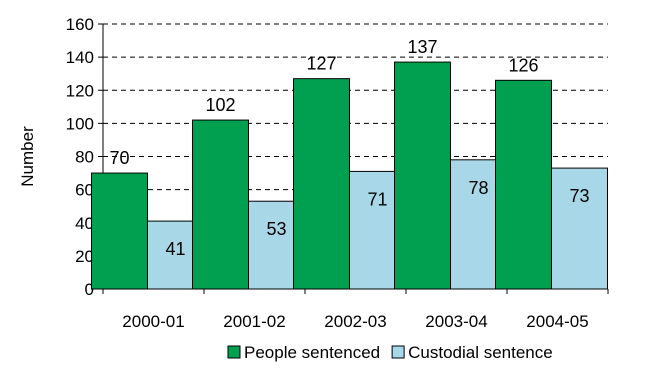 The width and height of the screenshot is (666, 370). Describe the element at coordinates (478, 188) in the screenshot. I see `data-label: 78` at that location.